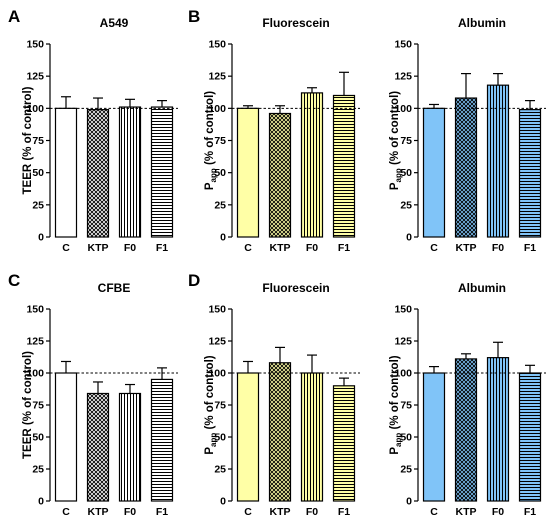 The height and width of the screenshot is (521, 550). Describe the element at coordinates (217, 77) in the screenshot. I see `y-tick-label-fluorescein-top: 125` at that location.